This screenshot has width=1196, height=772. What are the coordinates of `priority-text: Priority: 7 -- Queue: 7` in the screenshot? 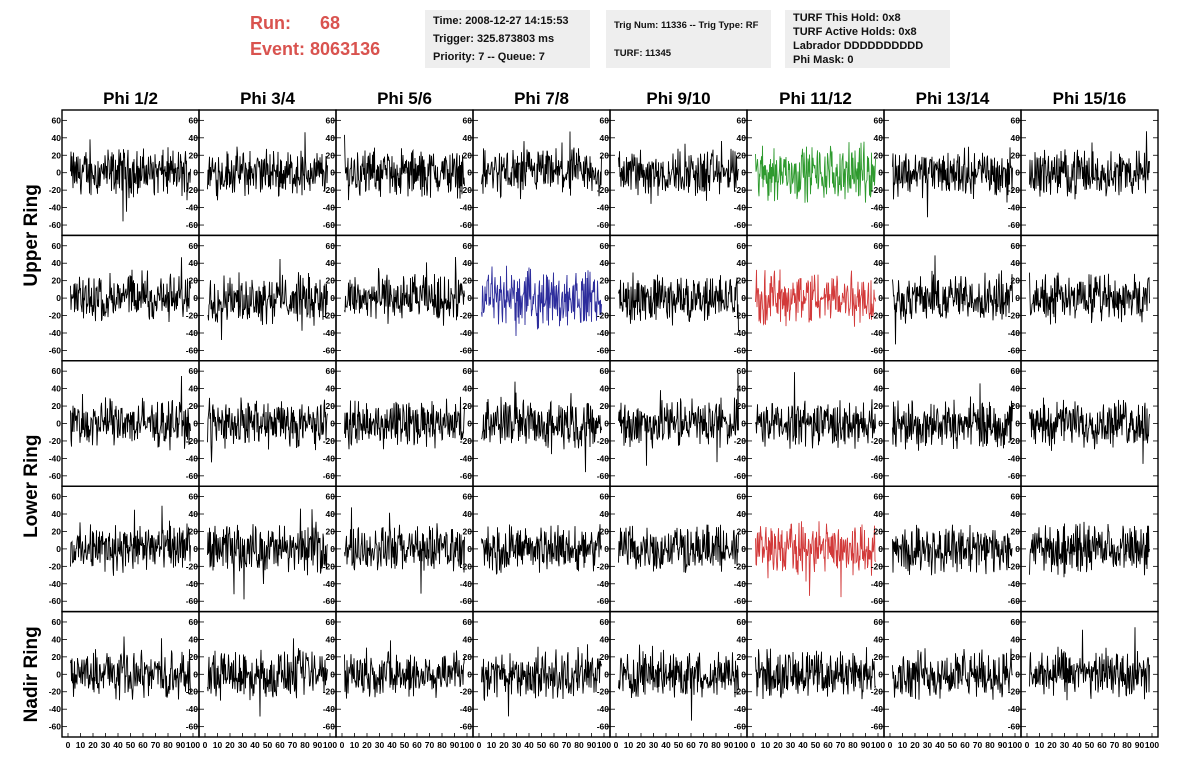 It's located at (489, 57).